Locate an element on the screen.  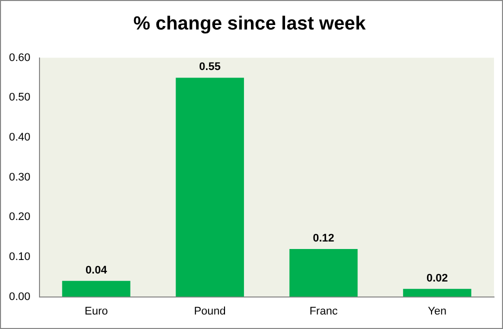
y-tick-label: 0.50 is located at coordinates (19, 98).